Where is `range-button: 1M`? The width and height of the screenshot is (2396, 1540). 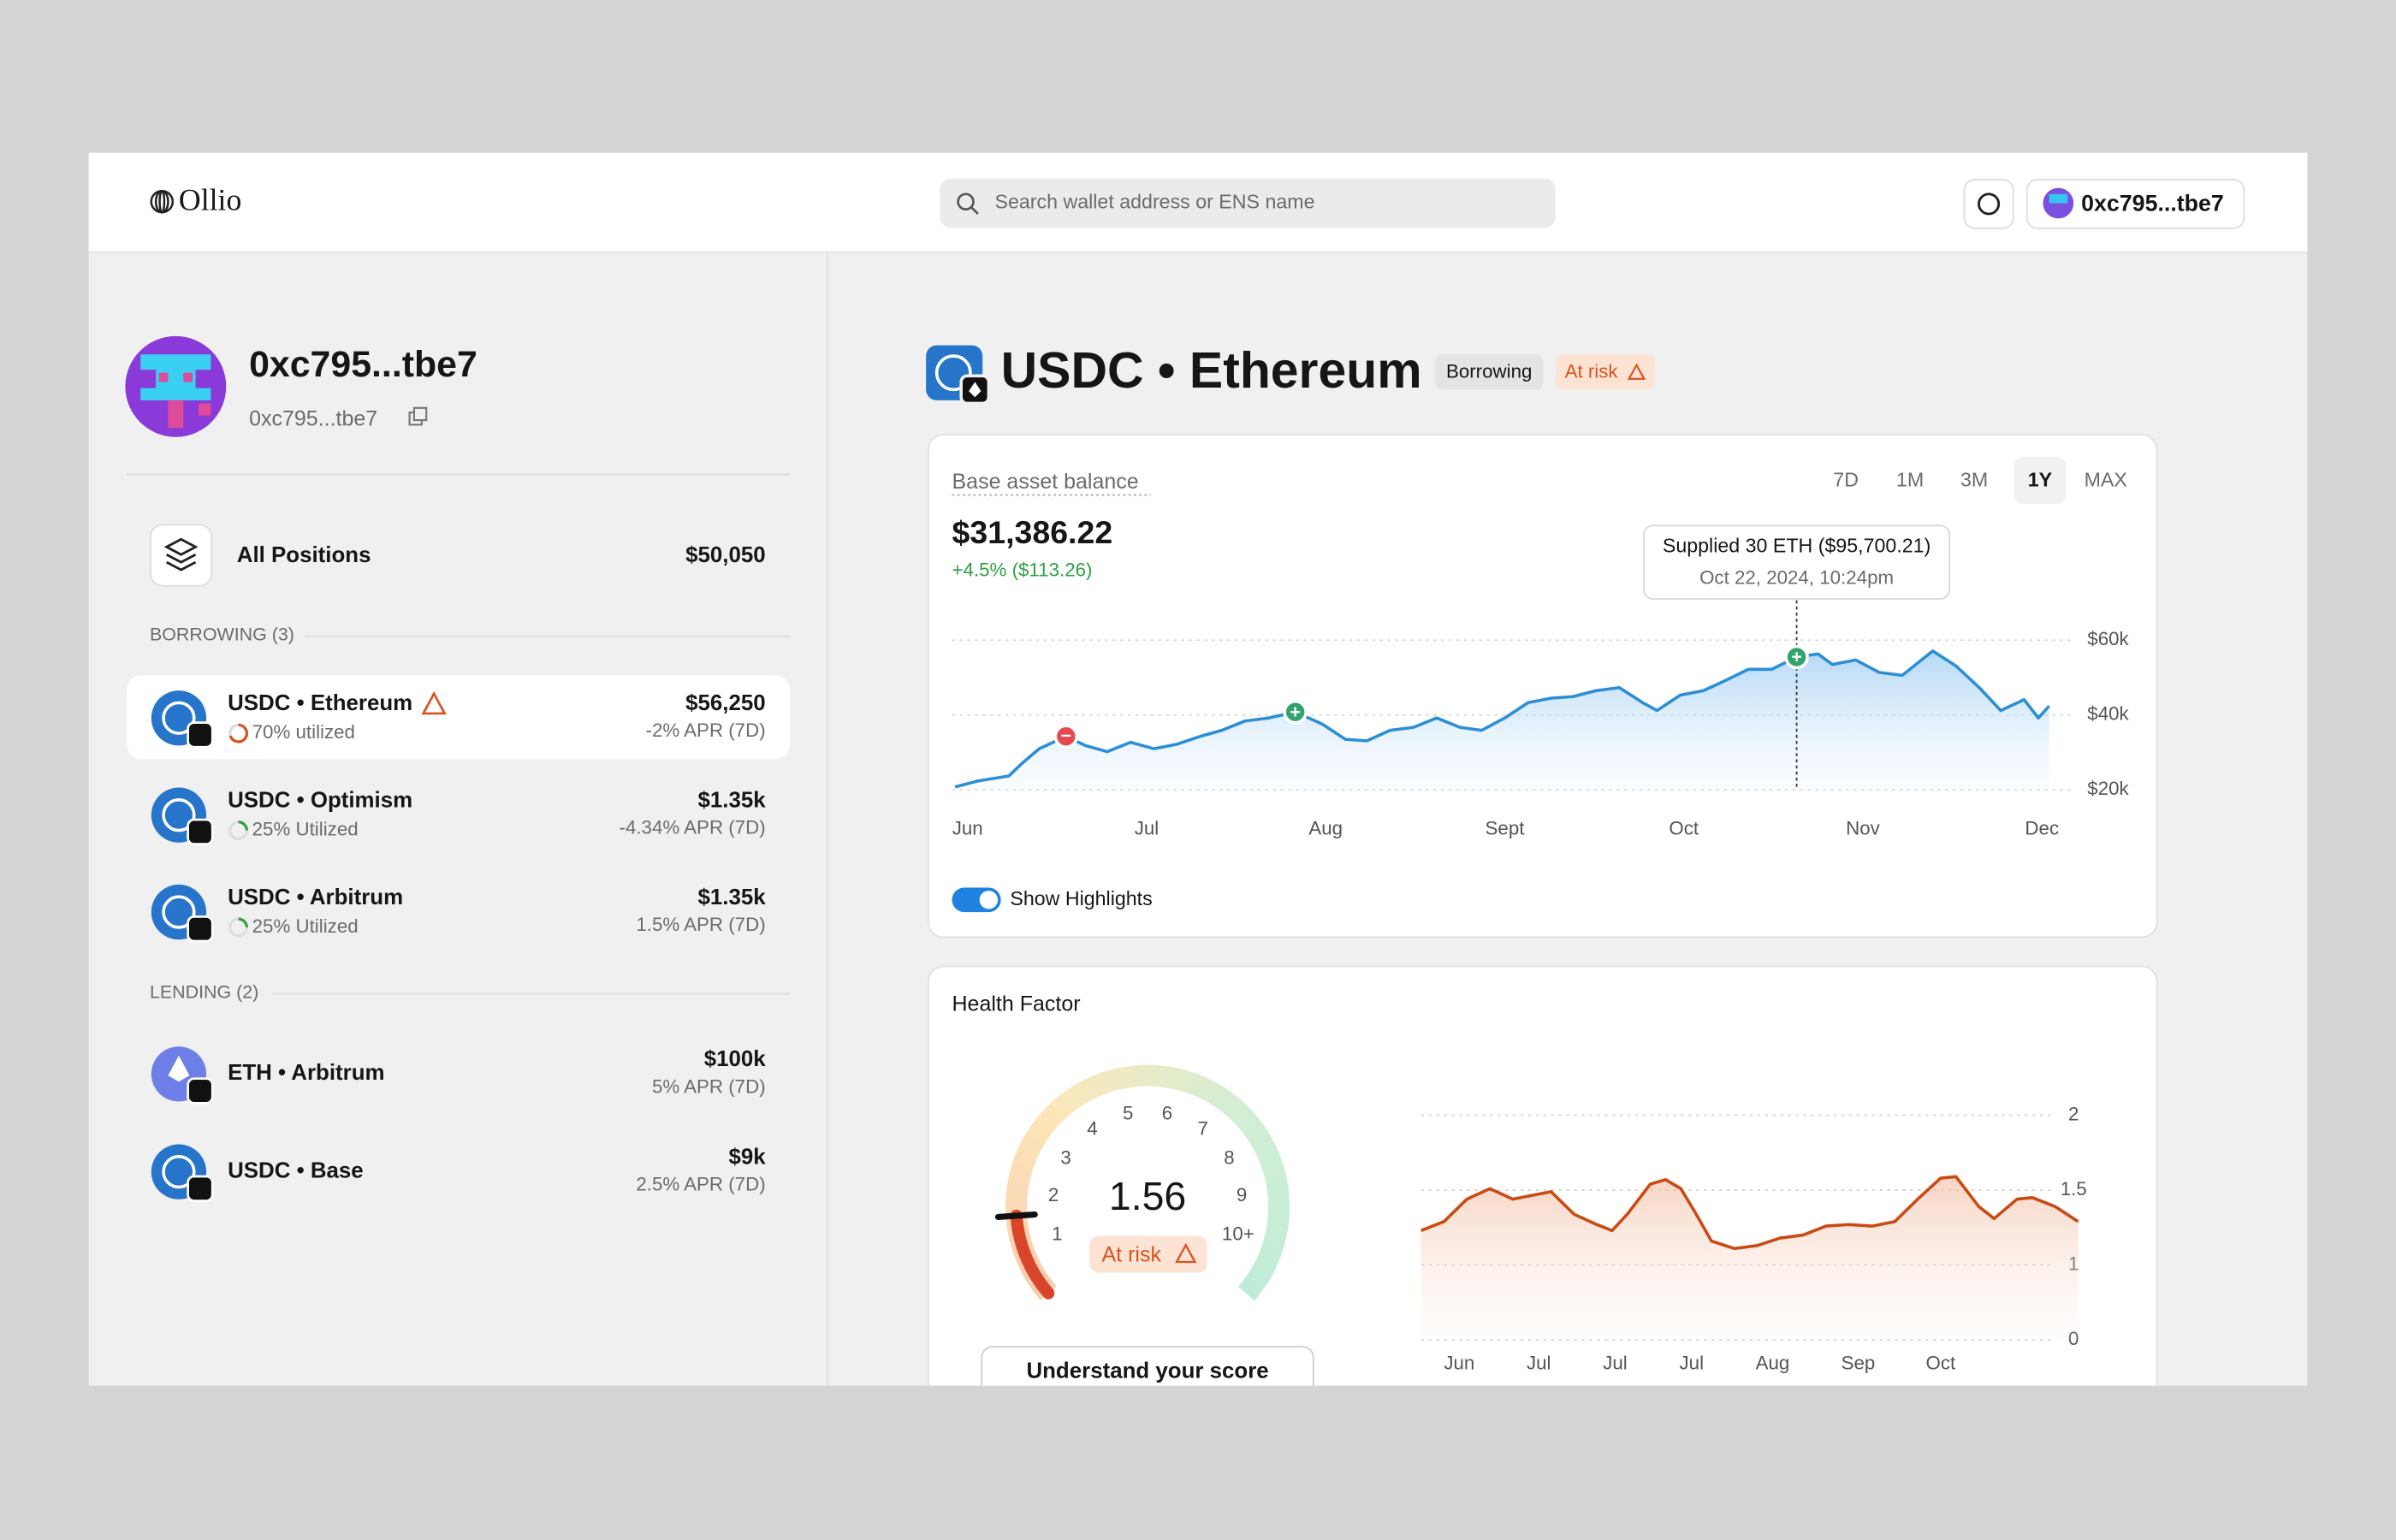 range-button: 1M is located at coordinates (1910, 480).